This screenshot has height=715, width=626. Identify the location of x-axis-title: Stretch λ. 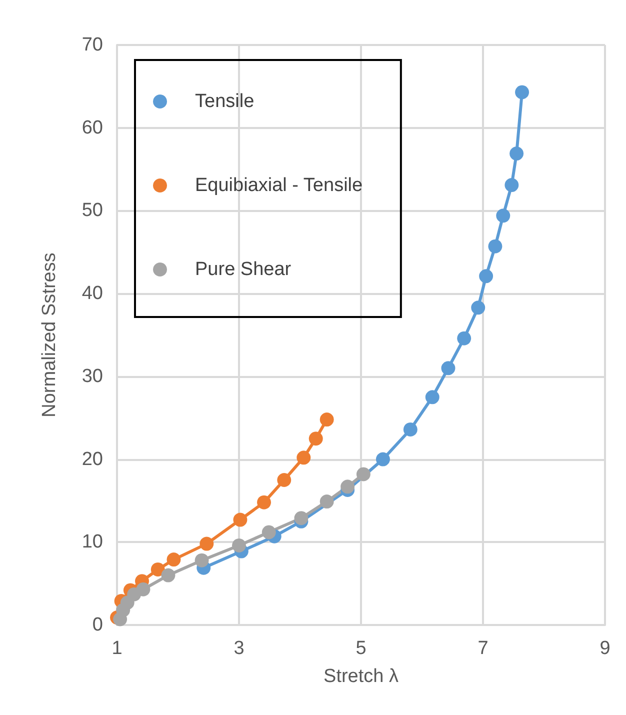
(361, 676).